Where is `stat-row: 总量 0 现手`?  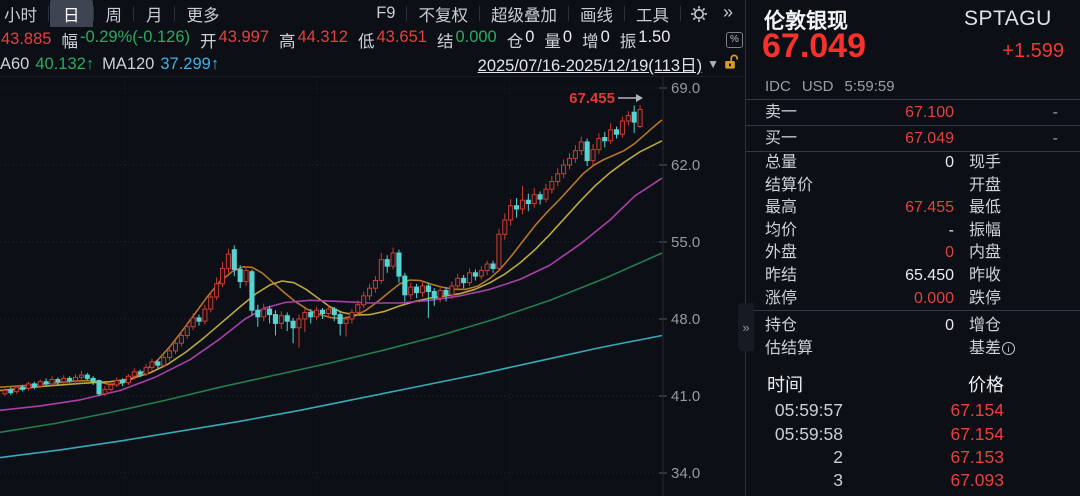
stat-row: 总量 0 现手 is located at coordinates (913, 163).